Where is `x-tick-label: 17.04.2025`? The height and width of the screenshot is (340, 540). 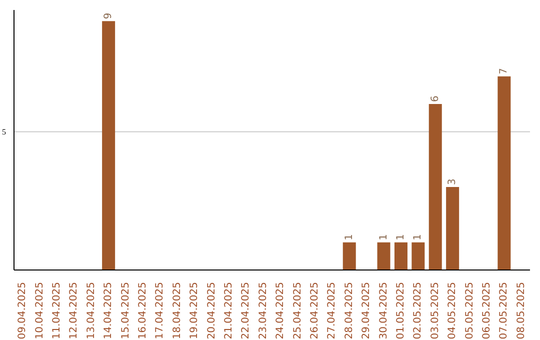
x-tick-label: 17.04.2025 is located at coordinates (160, 311).